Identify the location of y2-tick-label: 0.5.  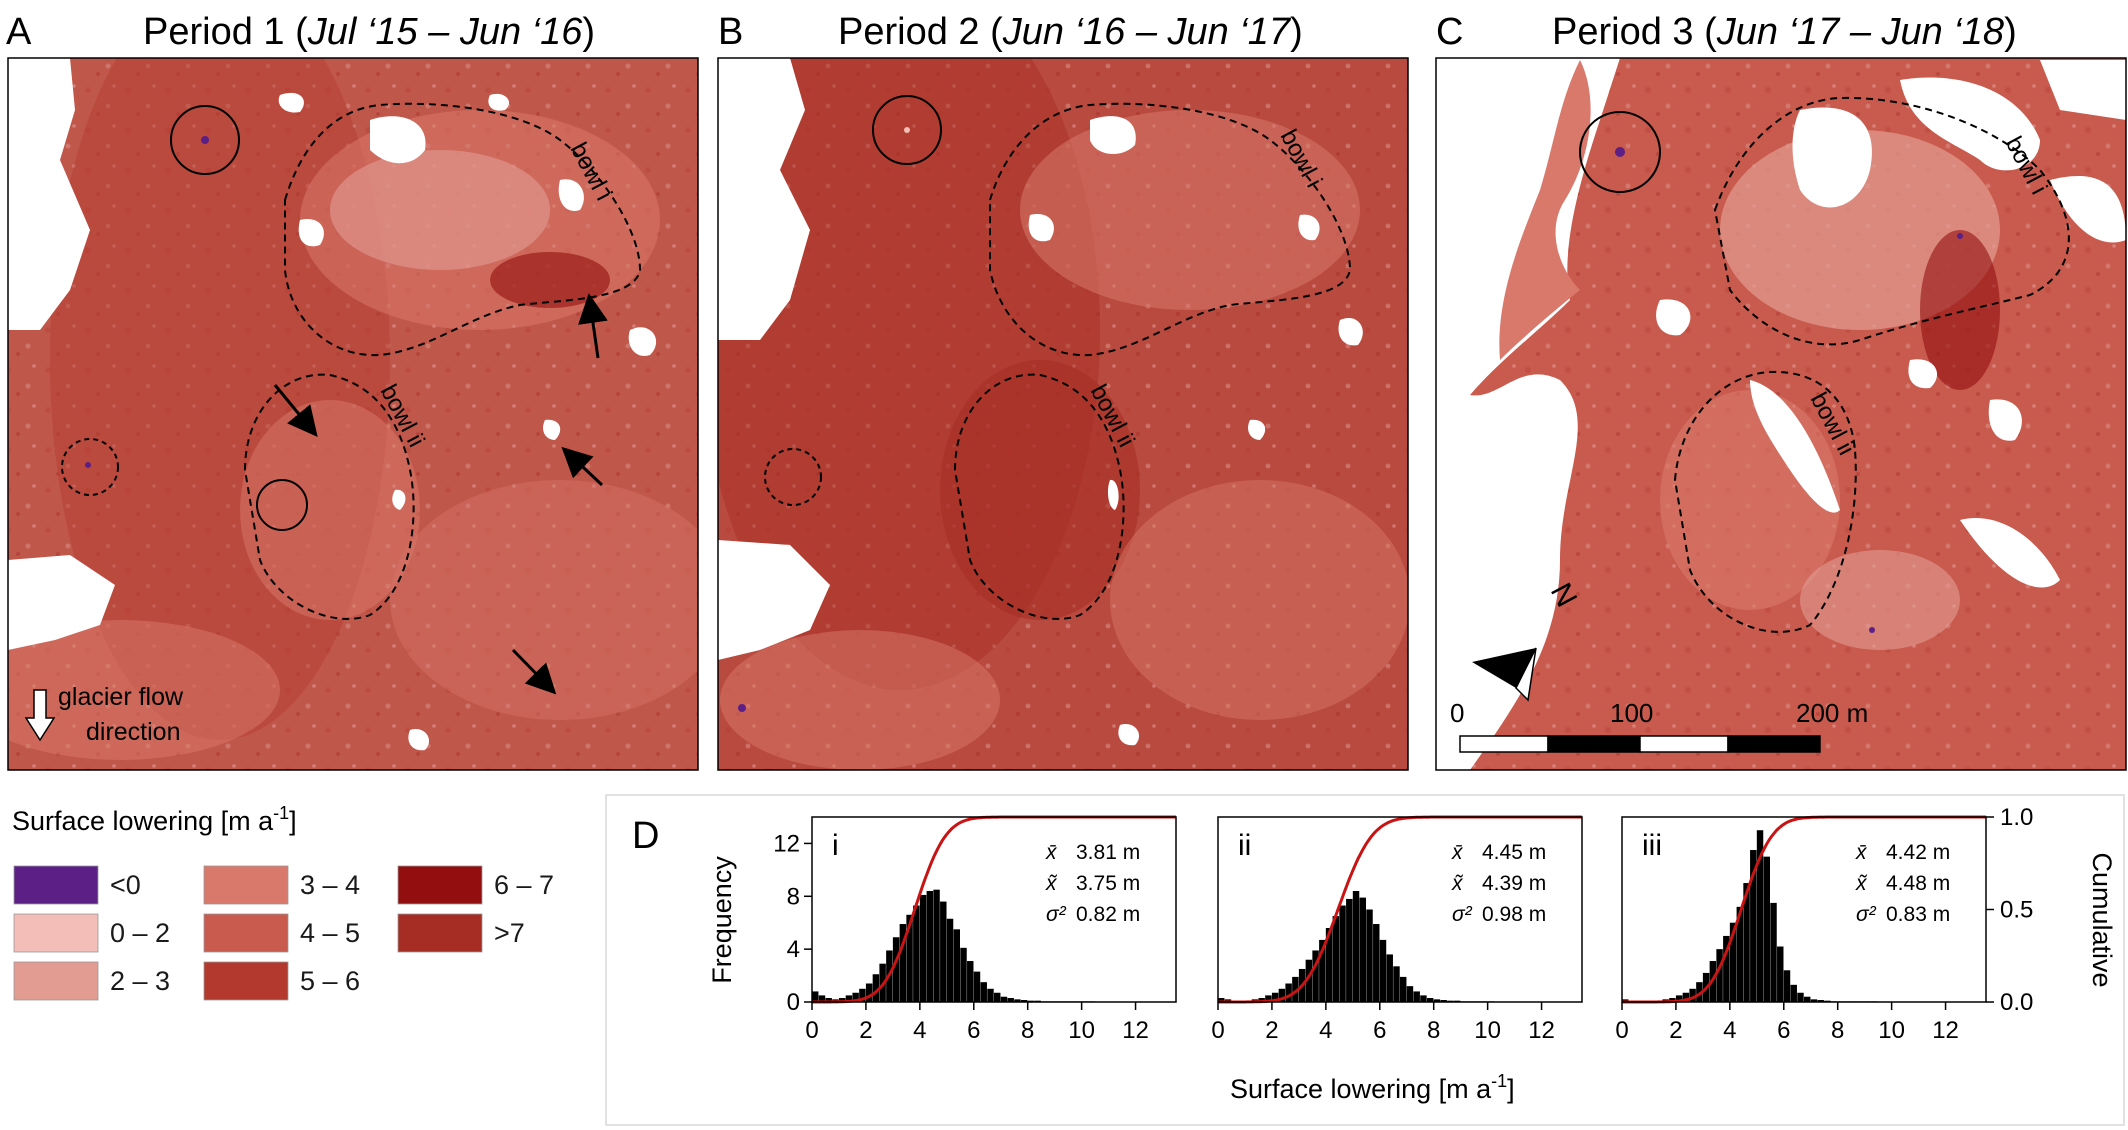
(2016, 910).